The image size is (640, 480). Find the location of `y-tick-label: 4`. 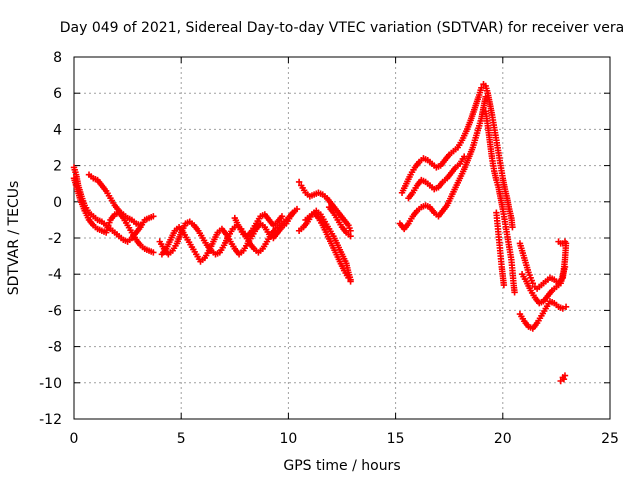

y-tick-label: 4 is located at coordinates (57, 130).